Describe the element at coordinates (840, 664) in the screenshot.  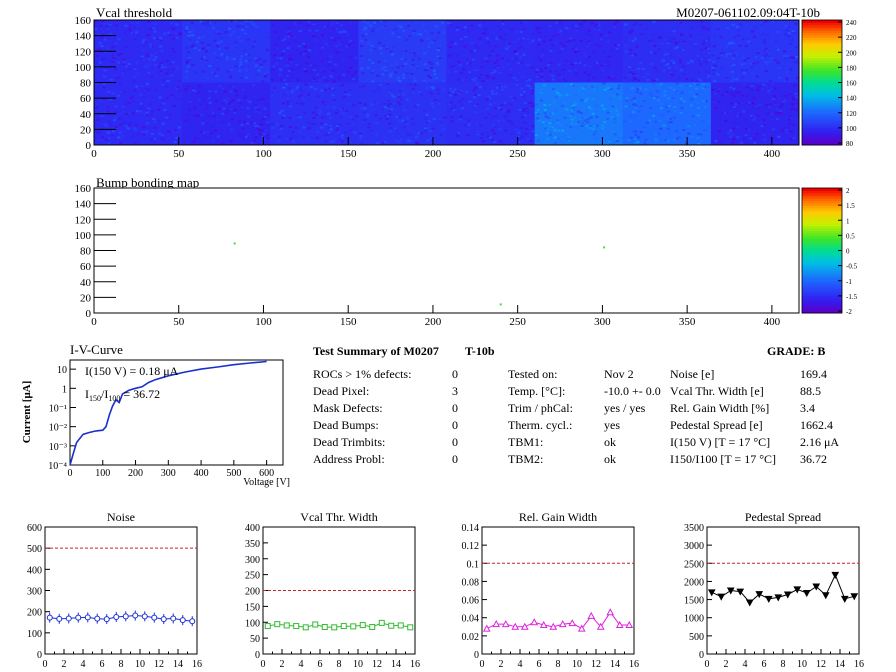
I see `mini-x-tick-label: 14` at that location.